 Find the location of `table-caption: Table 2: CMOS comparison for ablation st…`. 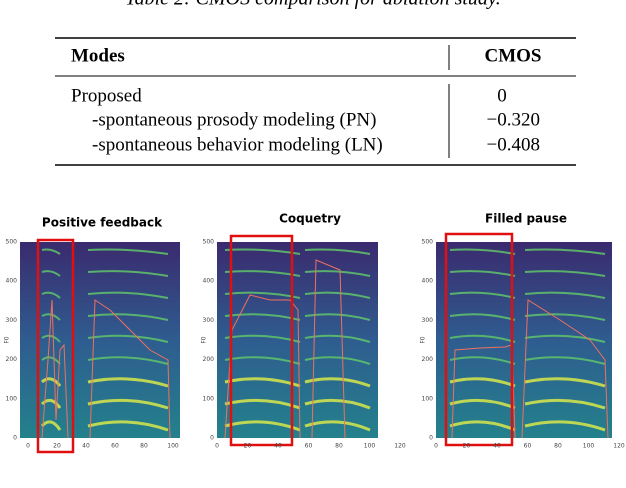

table-caption: Table 2: CMOS comparison for ablation st… is located at coordinates (312, 5).